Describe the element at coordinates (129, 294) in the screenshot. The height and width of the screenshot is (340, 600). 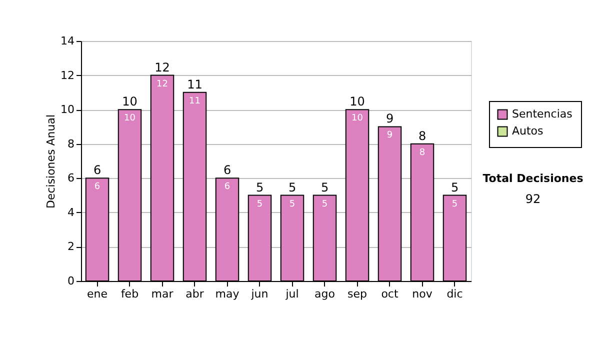
I see `x-tick-label: feb` at that location.